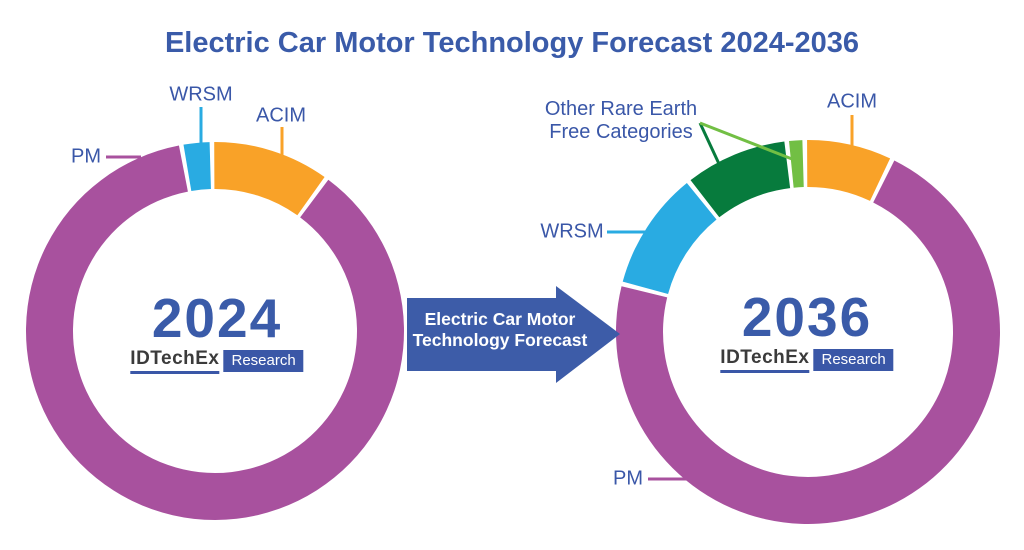 The height and width of the screenshot is (550, 1024). Describe the element at coordinates (669, 238) in the screenshot. I see `donut-2036-segment-wrsm` at that location.